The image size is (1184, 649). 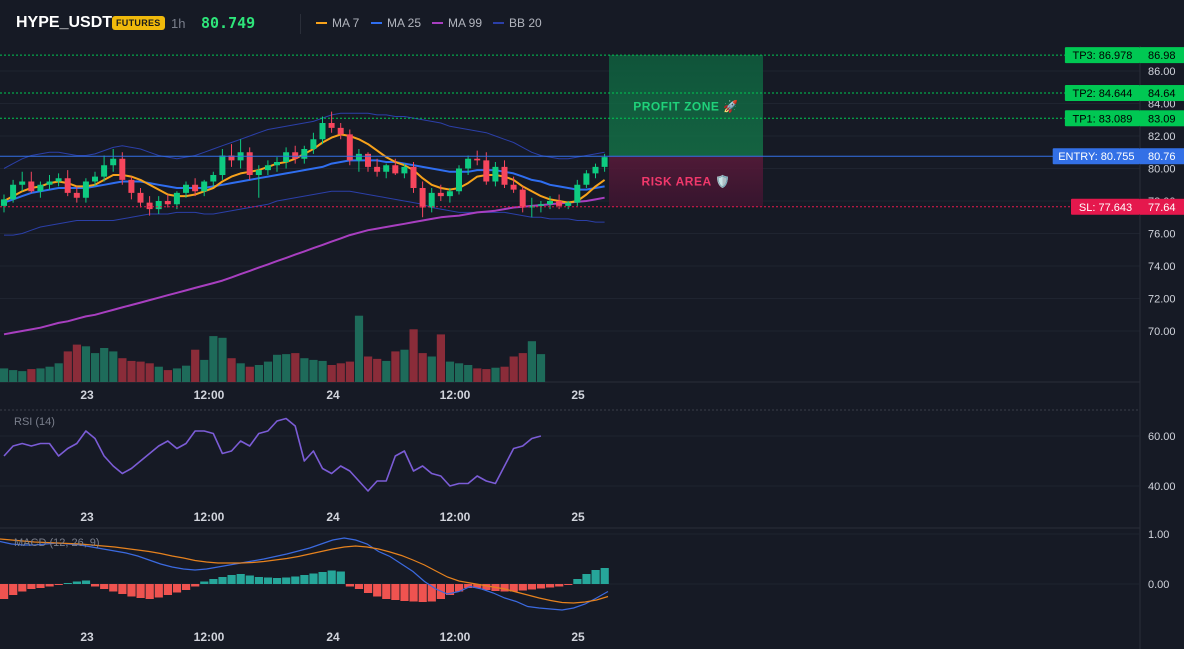 I want to click on entry-label-text: ENTRY: 80.755, so click(x=1096, y=157).